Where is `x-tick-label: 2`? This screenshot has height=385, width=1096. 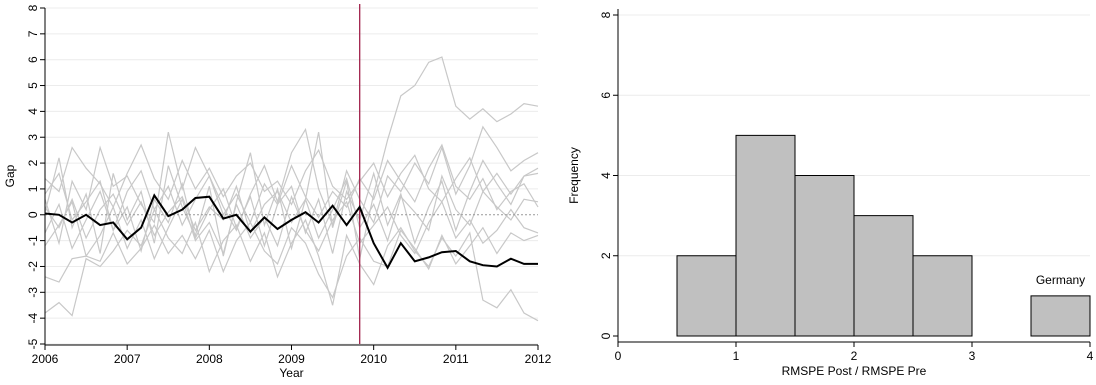 x-tick-label: 2 is located at coordinates (854, 356).